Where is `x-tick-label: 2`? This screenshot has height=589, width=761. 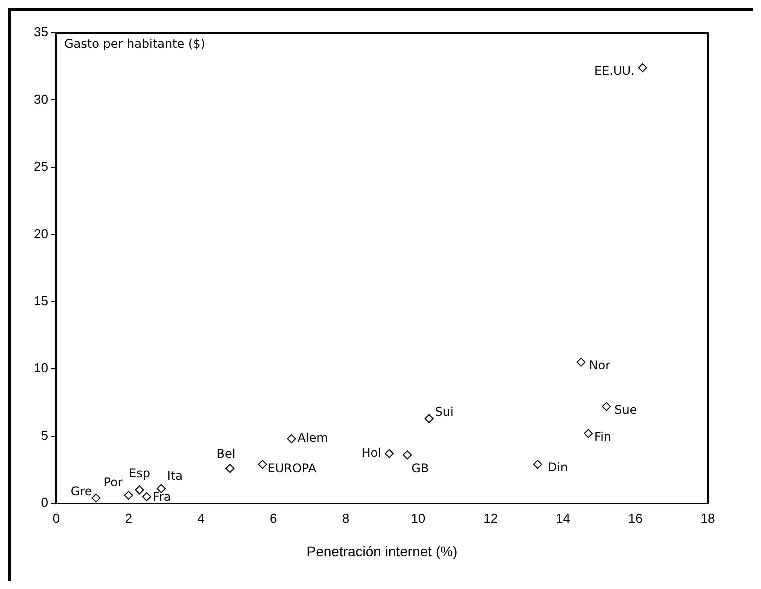
x-tick-label: 2 is located at coordinates (128, 518).